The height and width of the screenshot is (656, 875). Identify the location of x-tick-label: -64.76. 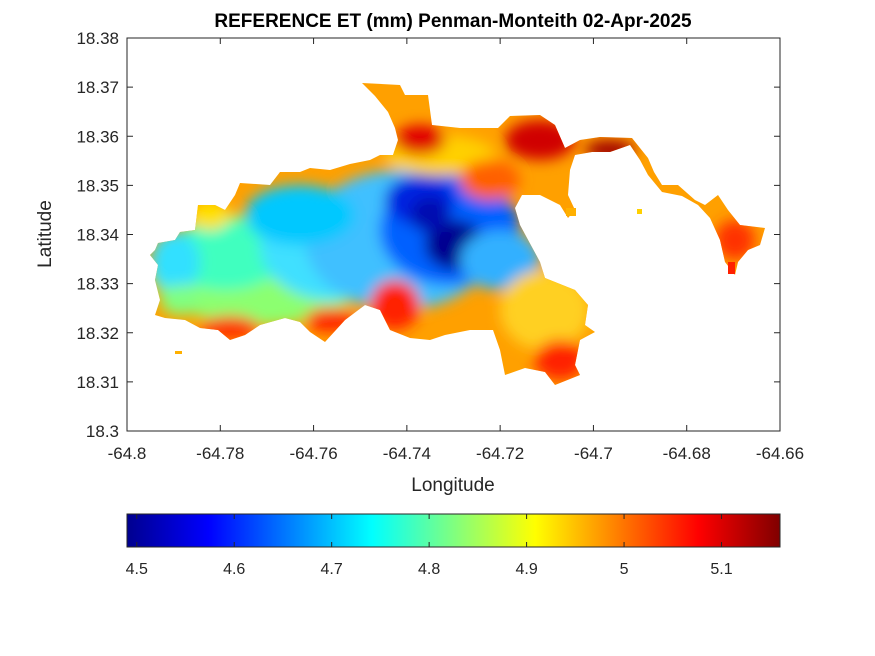
(313, 453).